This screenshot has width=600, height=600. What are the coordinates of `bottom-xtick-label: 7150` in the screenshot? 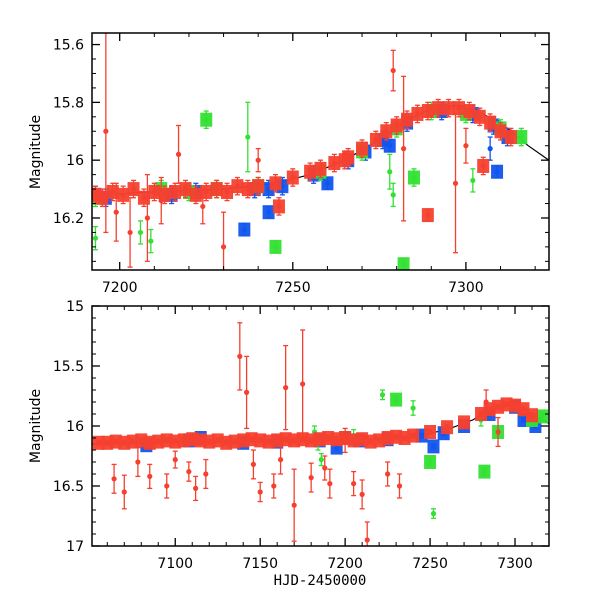 It's located at (260, 564).